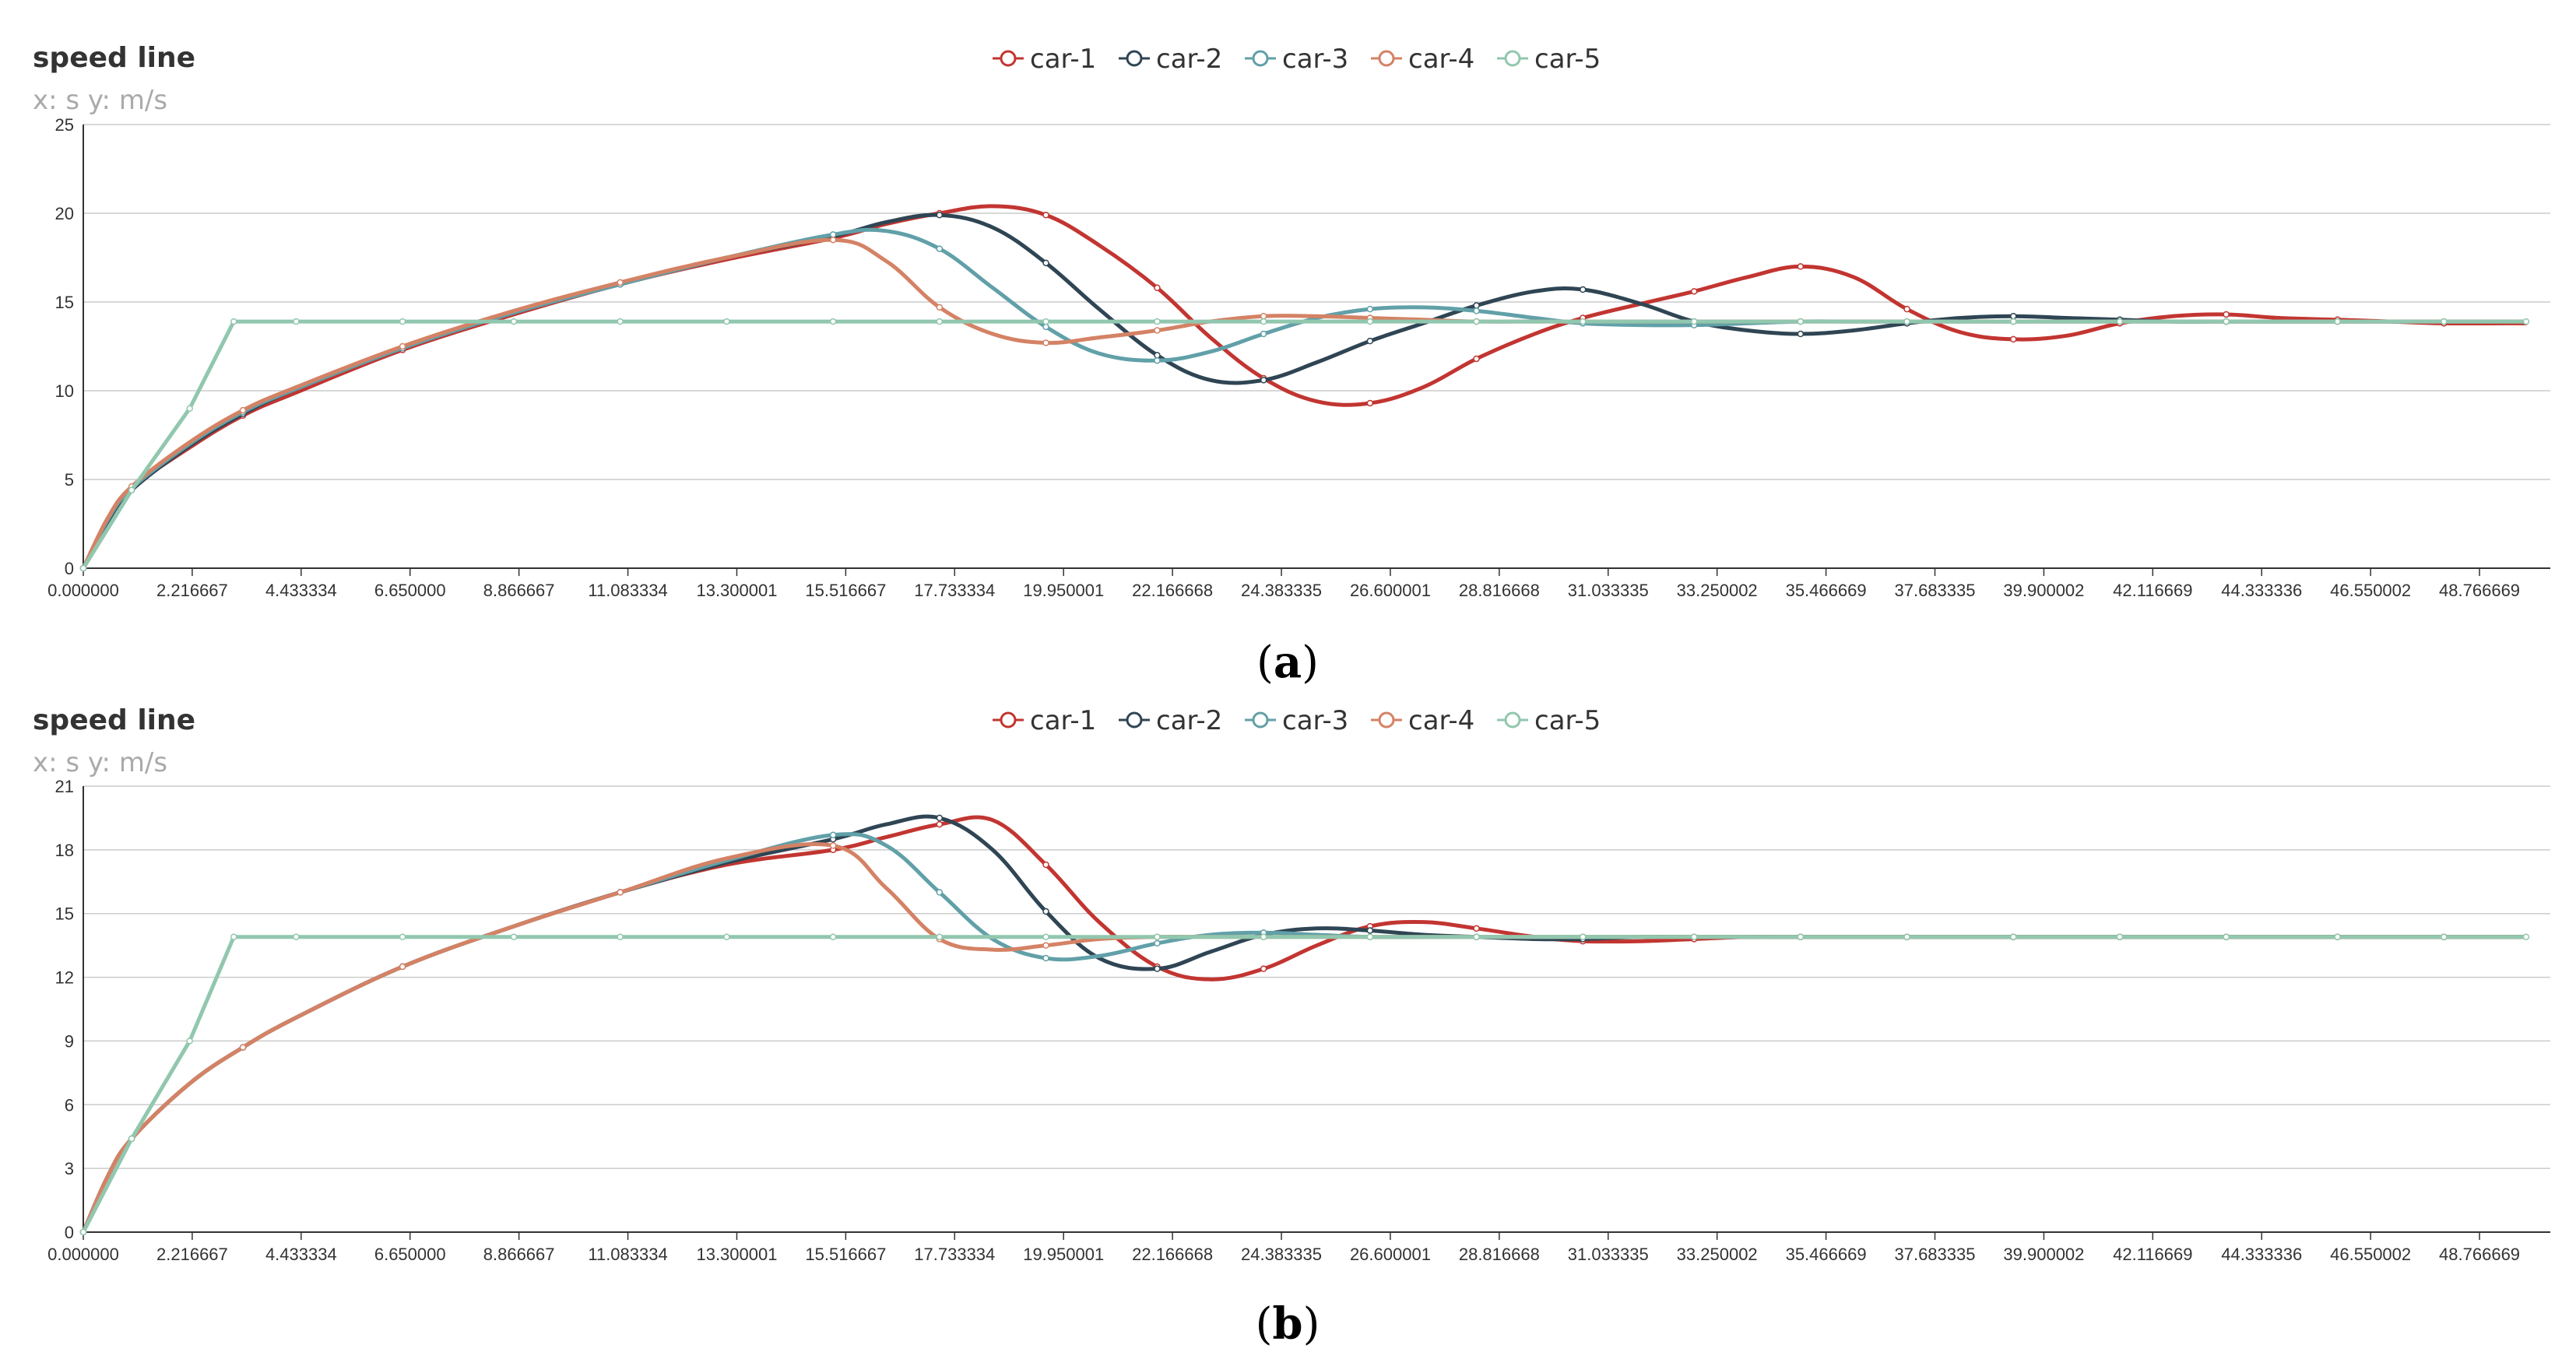 The image size is (2576, 1366). Describe the element at coordinates (65, 391) in the screenshot. I see `y-tick-label: 10` at that location.